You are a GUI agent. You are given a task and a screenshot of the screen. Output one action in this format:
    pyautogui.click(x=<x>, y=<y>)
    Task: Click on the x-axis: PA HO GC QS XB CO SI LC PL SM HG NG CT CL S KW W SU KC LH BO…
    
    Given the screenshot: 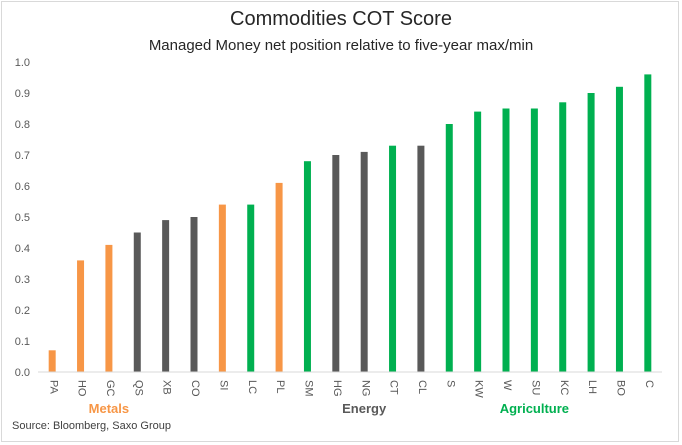 What is the action you would take?
    pyautogui.click(x=350, y=384)
    